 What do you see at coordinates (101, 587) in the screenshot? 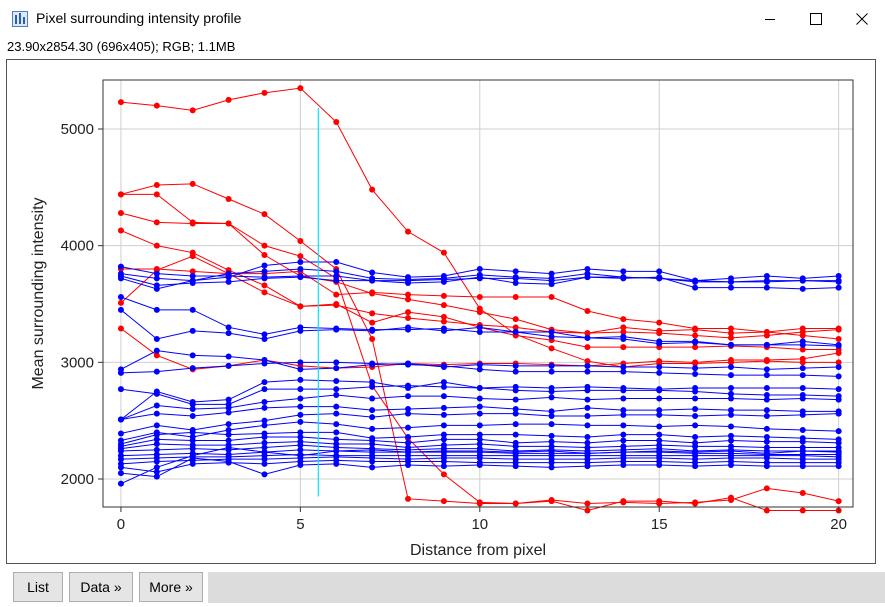
I see `data-button: Data »` at bounding box center [101, 587].